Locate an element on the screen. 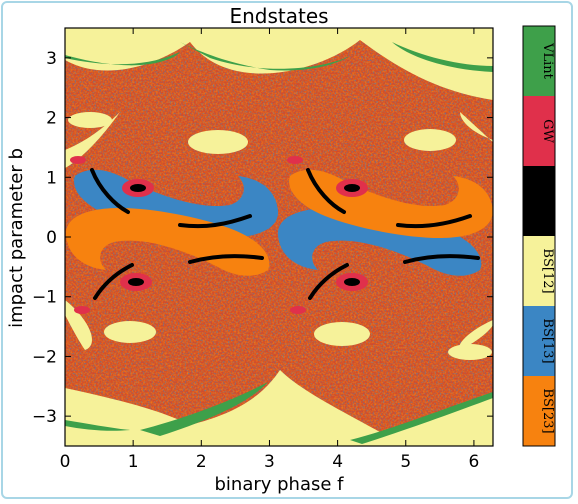  x-tick-label: 5 is located at coordinates (405, 462).